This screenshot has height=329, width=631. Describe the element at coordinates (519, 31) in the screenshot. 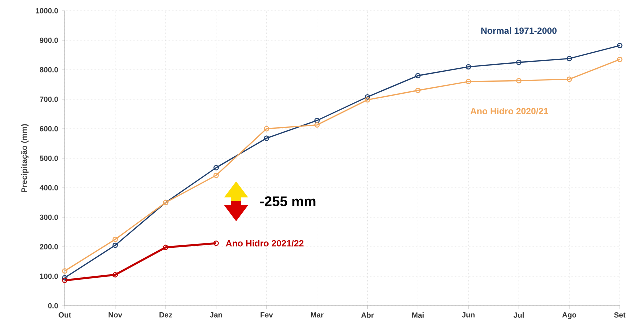

I see `text: Normal 1971-2000` at that location.